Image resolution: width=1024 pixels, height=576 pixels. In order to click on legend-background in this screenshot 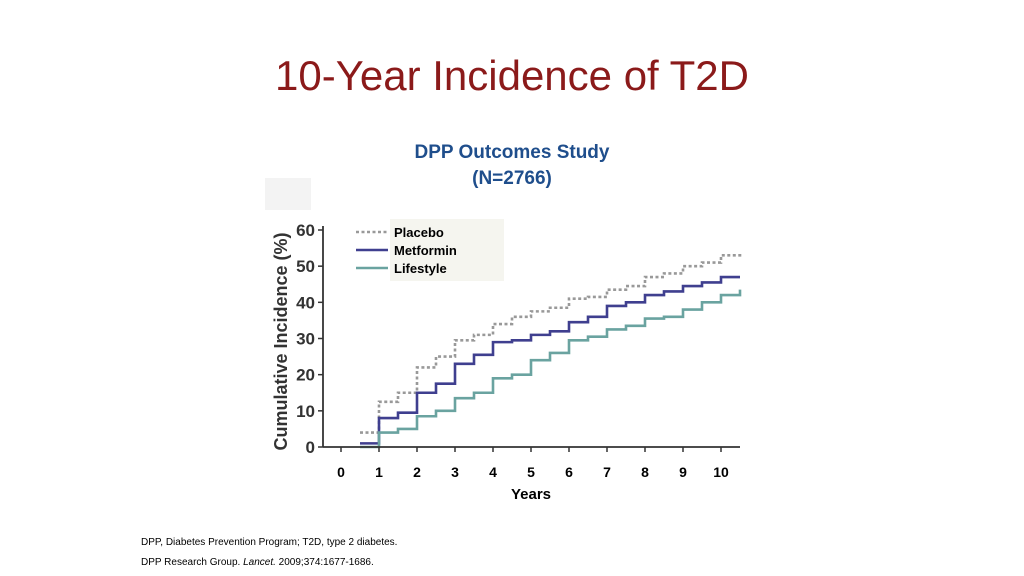, I will do `click(447, 250)`.